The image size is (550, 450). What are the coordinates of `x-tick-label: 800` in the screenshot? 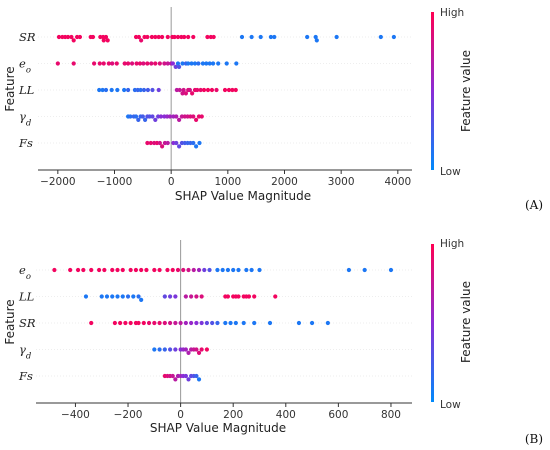 It's located at (391, 415).